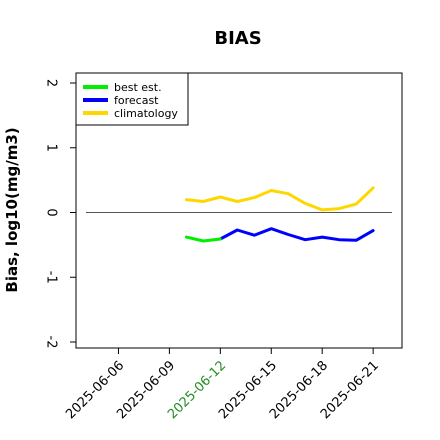 The height and width of the screenshot is (440, 440). What do you see at coordinates (12, 209) in the screenshot?
I see `y-axis-label: Bias, log10(mg/m3)` at bounding box center [12, 209].